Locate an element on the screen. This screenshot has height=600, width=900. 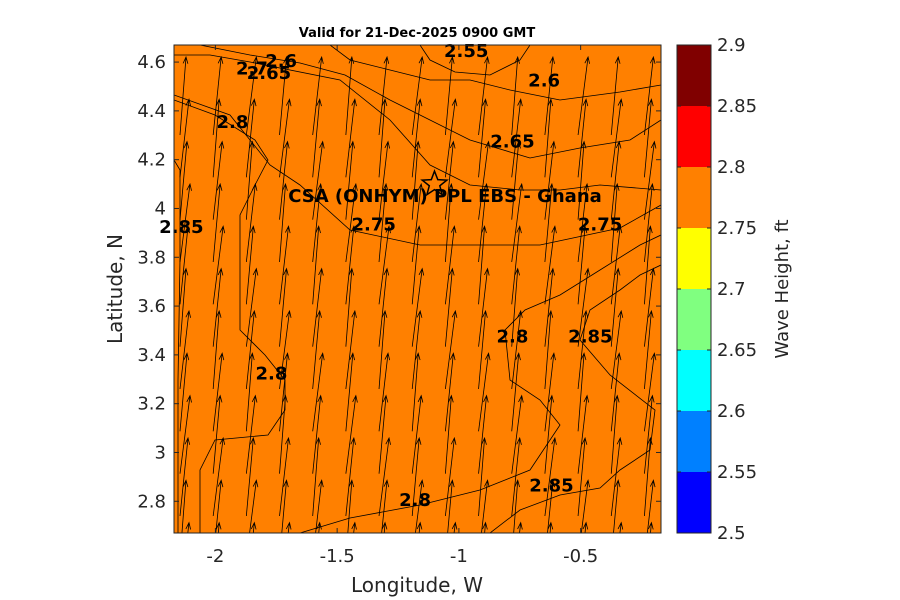
site-marker: CSA (ONHYM) PPL EBS - Ghana is located at coordinates (445, 187).